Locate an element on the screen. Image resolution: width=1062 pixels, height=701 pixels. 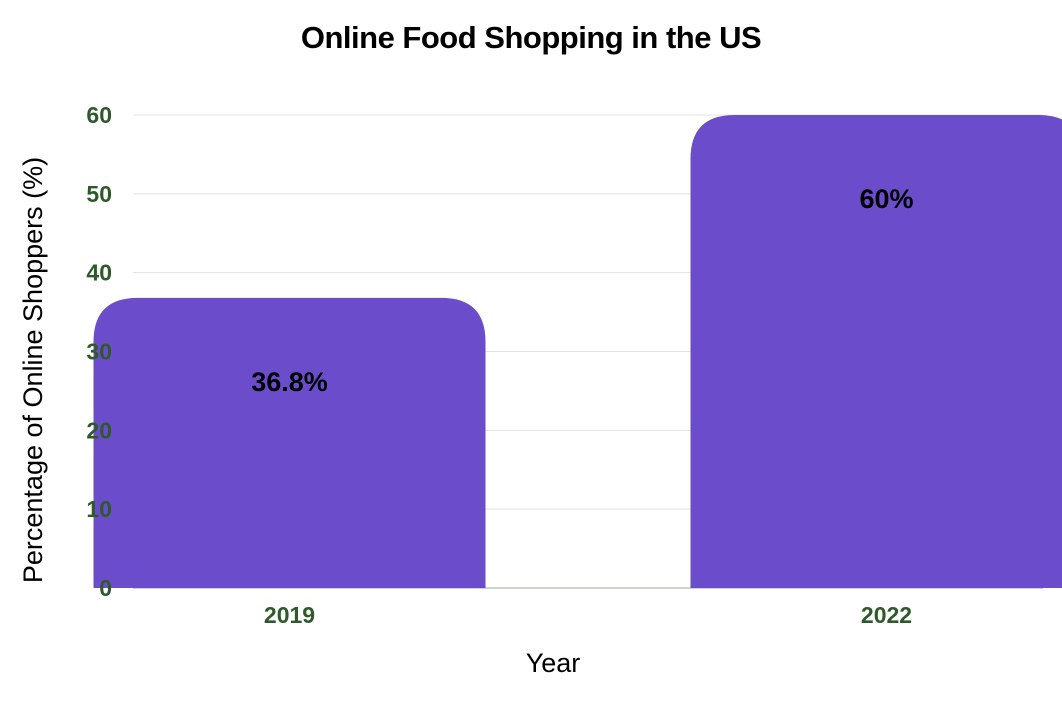
x-tick-label: 2022 is located at coordinates (886, 615).